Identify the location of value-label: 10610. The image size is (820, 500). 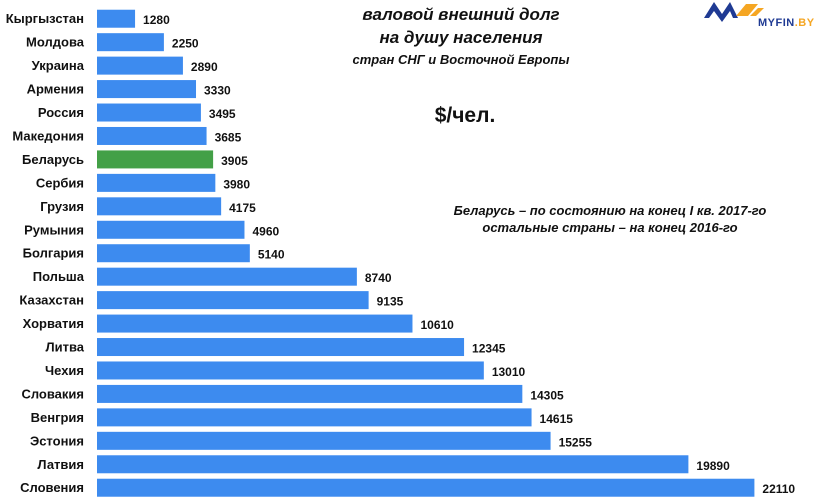
(437, 325).